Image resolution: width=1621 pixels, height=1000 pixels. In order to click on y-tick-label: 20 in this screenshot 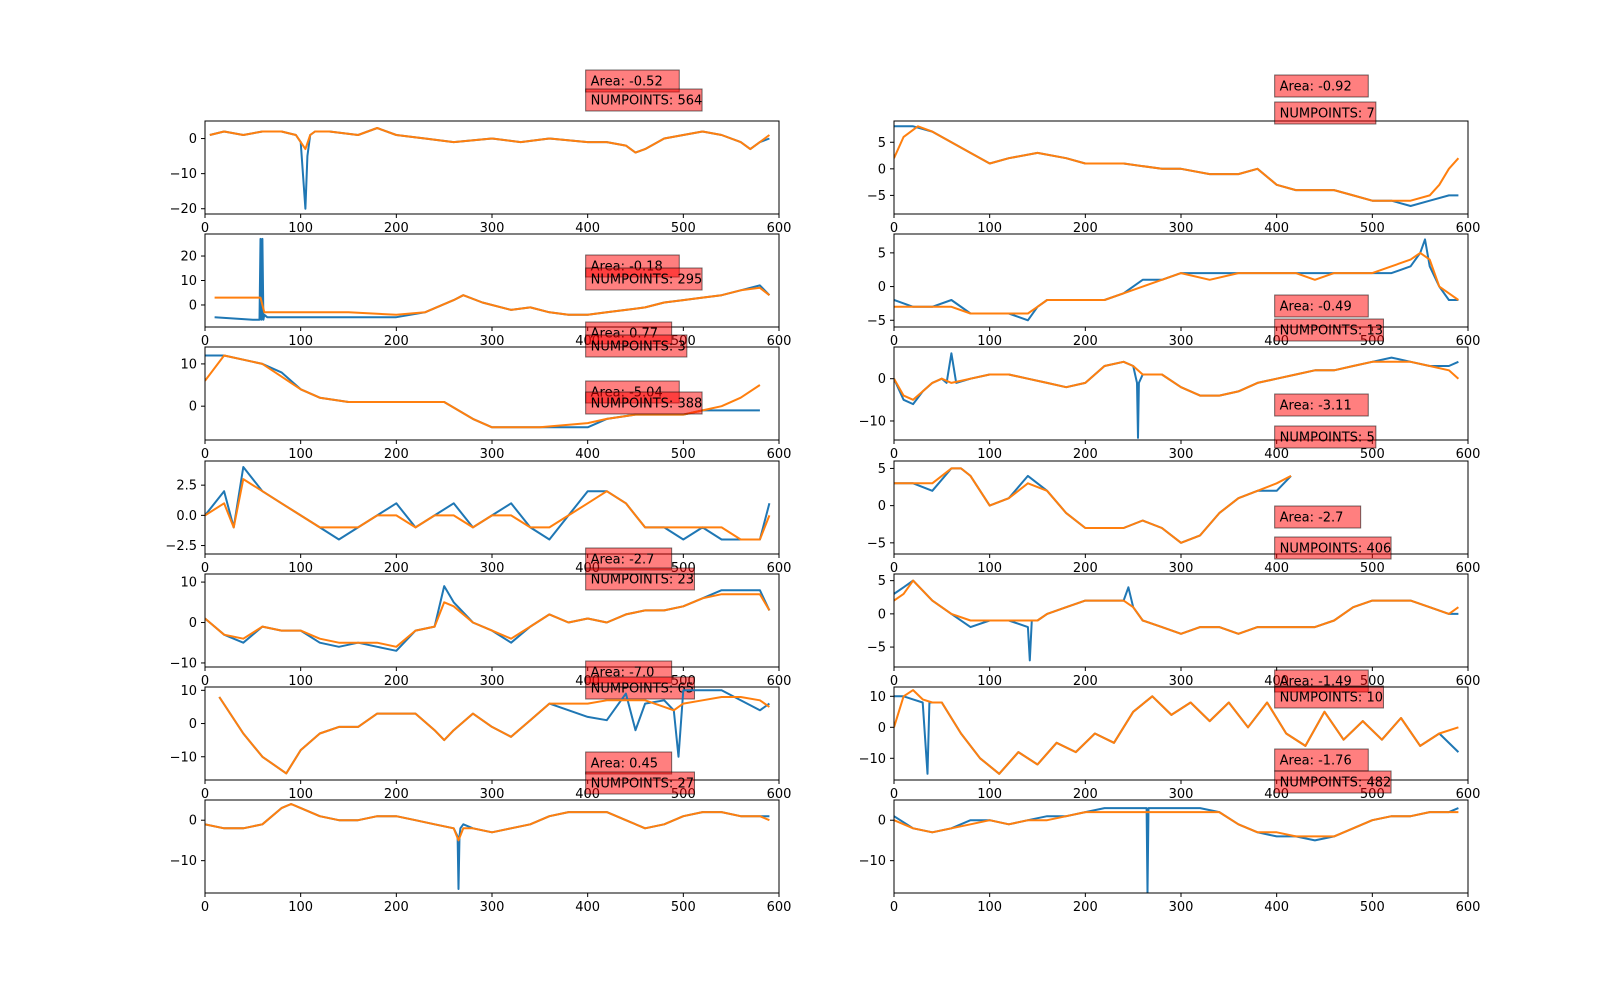, I will do `click(188, 257)`.